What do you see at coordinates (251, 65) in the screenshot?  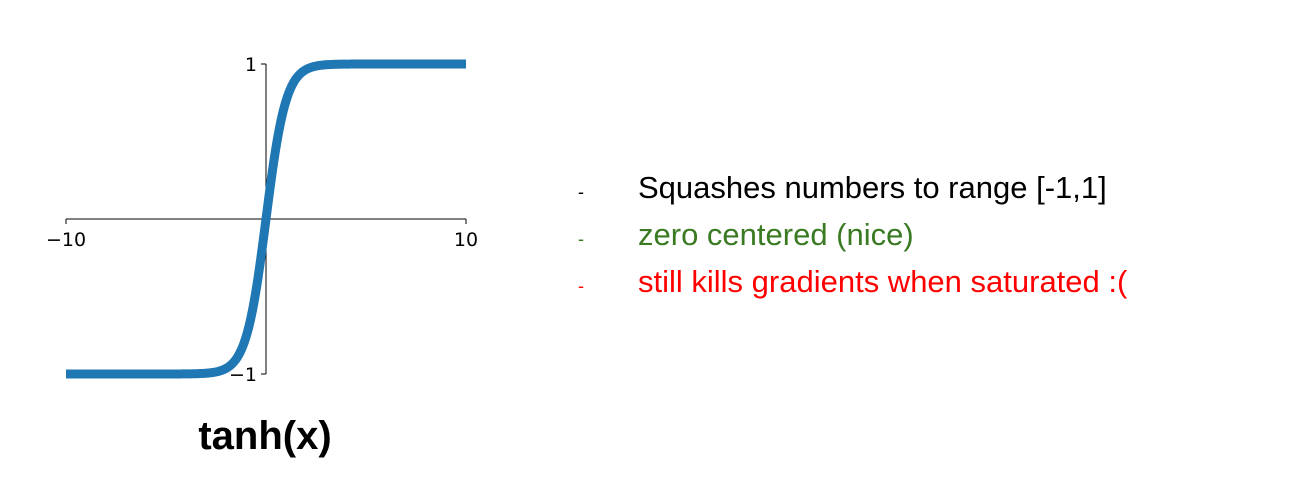 I see `y-tick-label: 1` at bounding box center [251, 65].